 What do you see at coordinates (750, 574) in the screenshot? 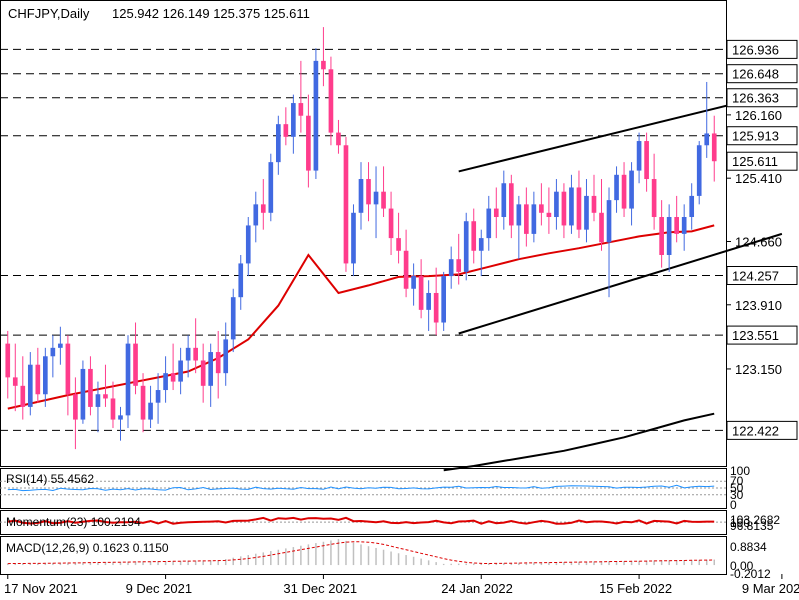
I see `macd-scale-label: -0.2012` at bounding box center [750, 574].